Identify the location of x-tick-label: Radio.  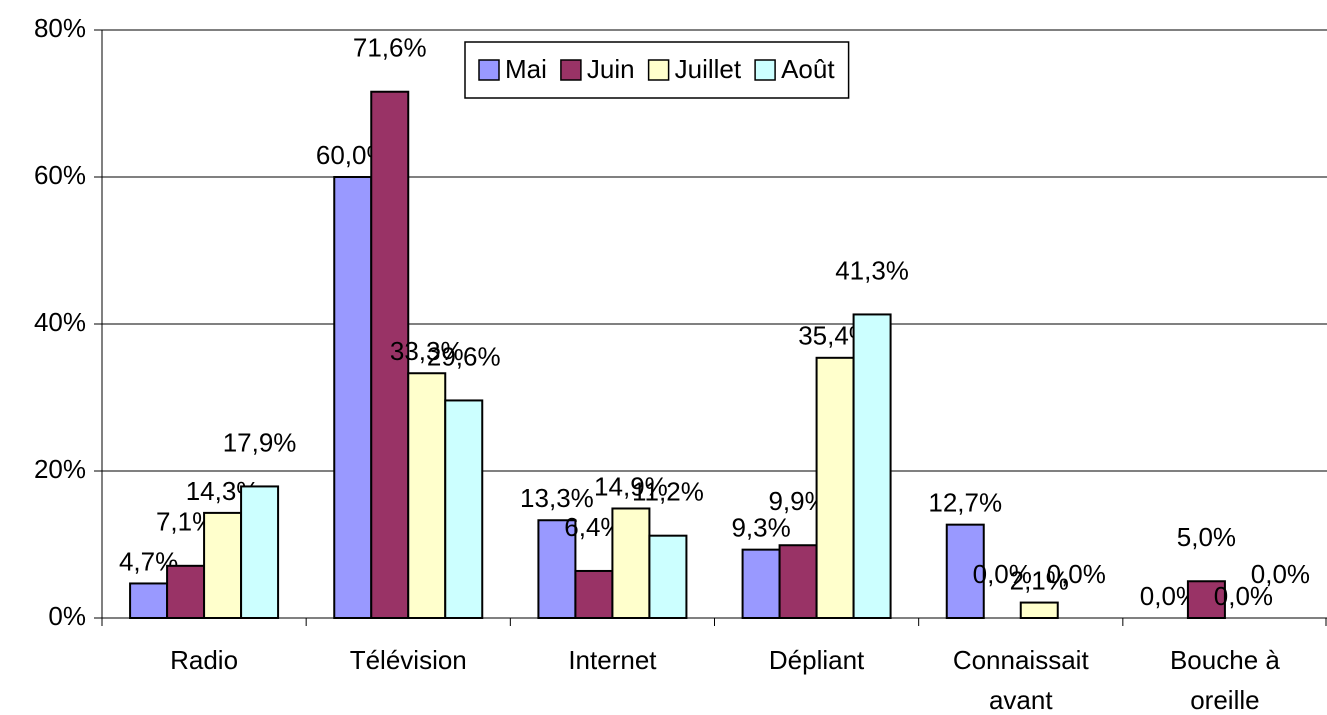
(204, 660).